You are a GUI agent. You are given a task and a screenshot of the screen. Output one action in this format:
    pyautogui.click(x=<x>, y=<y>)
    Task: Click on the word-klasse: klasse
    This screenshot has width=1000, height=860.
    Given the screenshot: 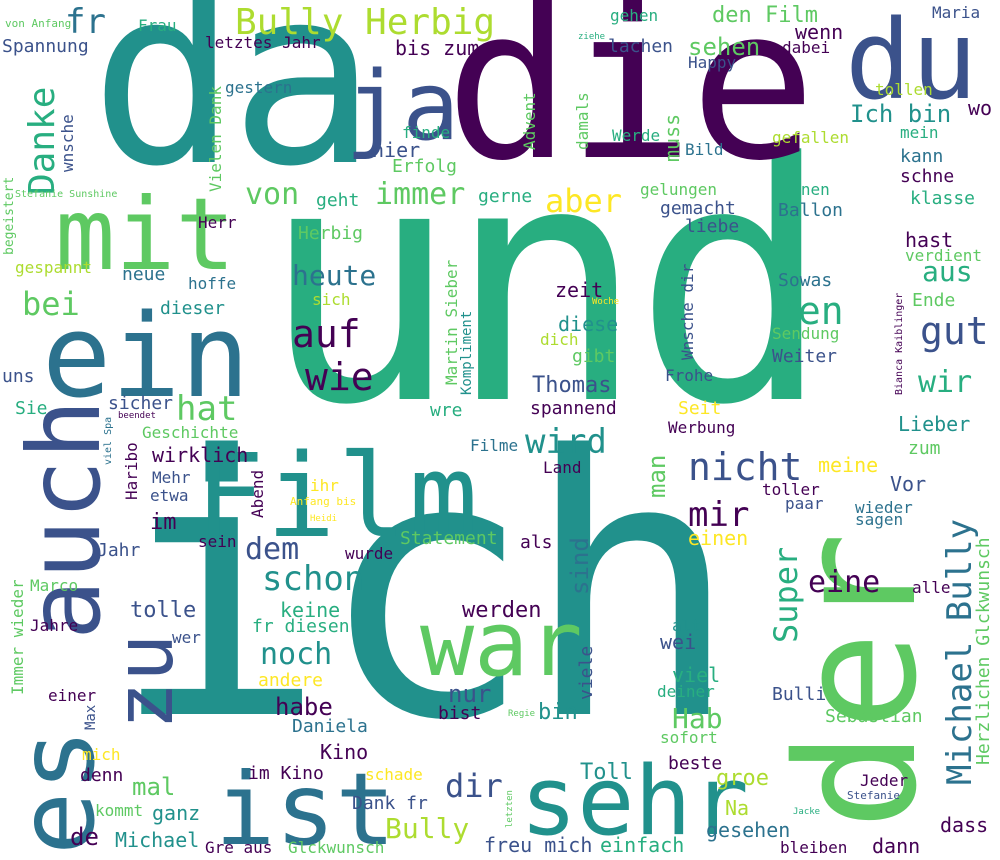 What is the action you would take?
    pyautogui.click(x=943, y=198)
    